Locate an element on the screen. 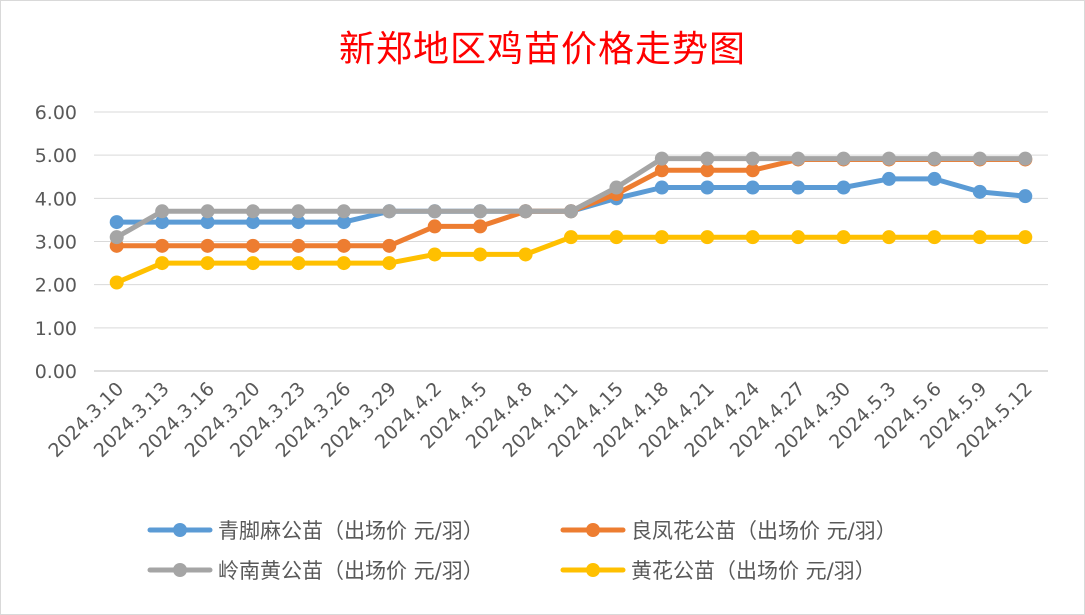 The height and width of the screenshot is (615, 1085). y-tick-label: 5.00 is located at coordinates (56, 156).